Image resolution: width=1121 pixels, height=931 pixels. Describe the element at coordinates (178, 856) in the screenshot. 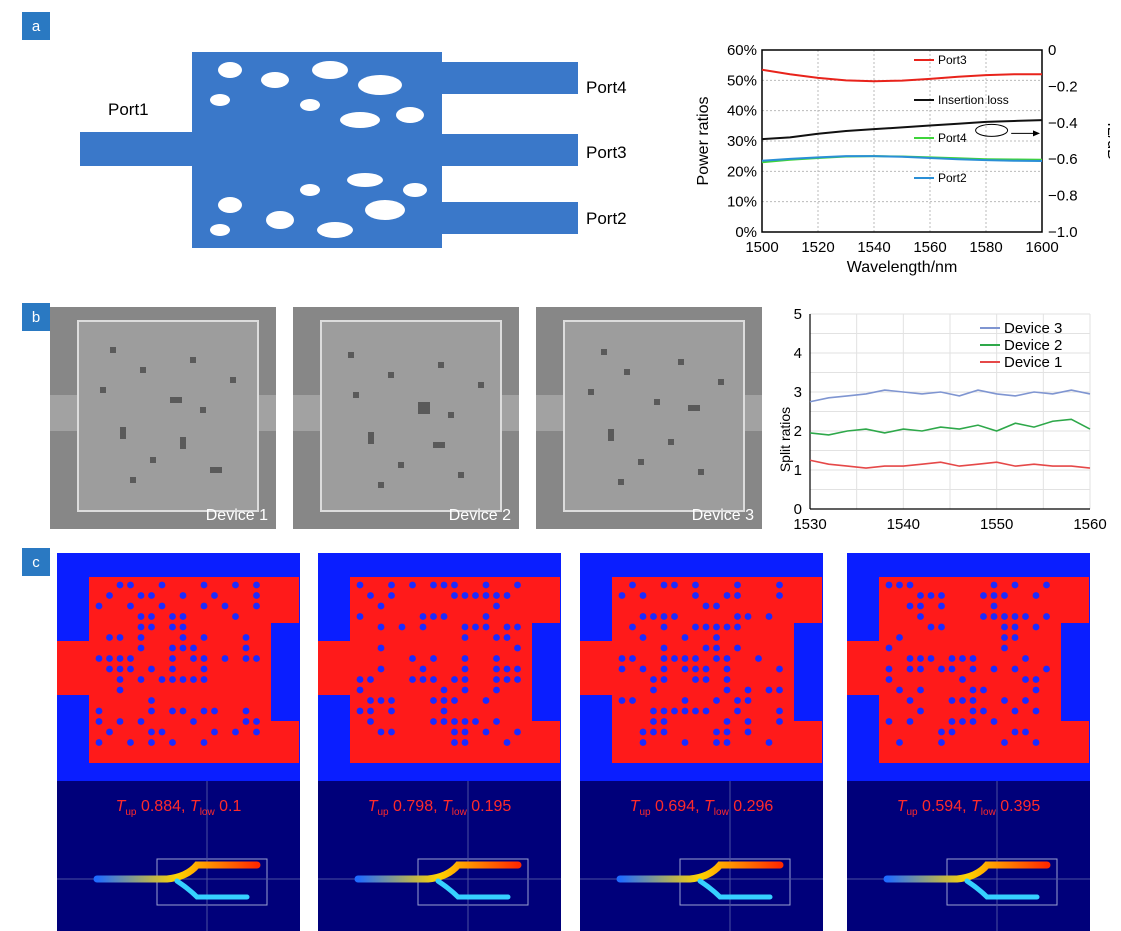

I see `sim-1-field-svg` at that location.